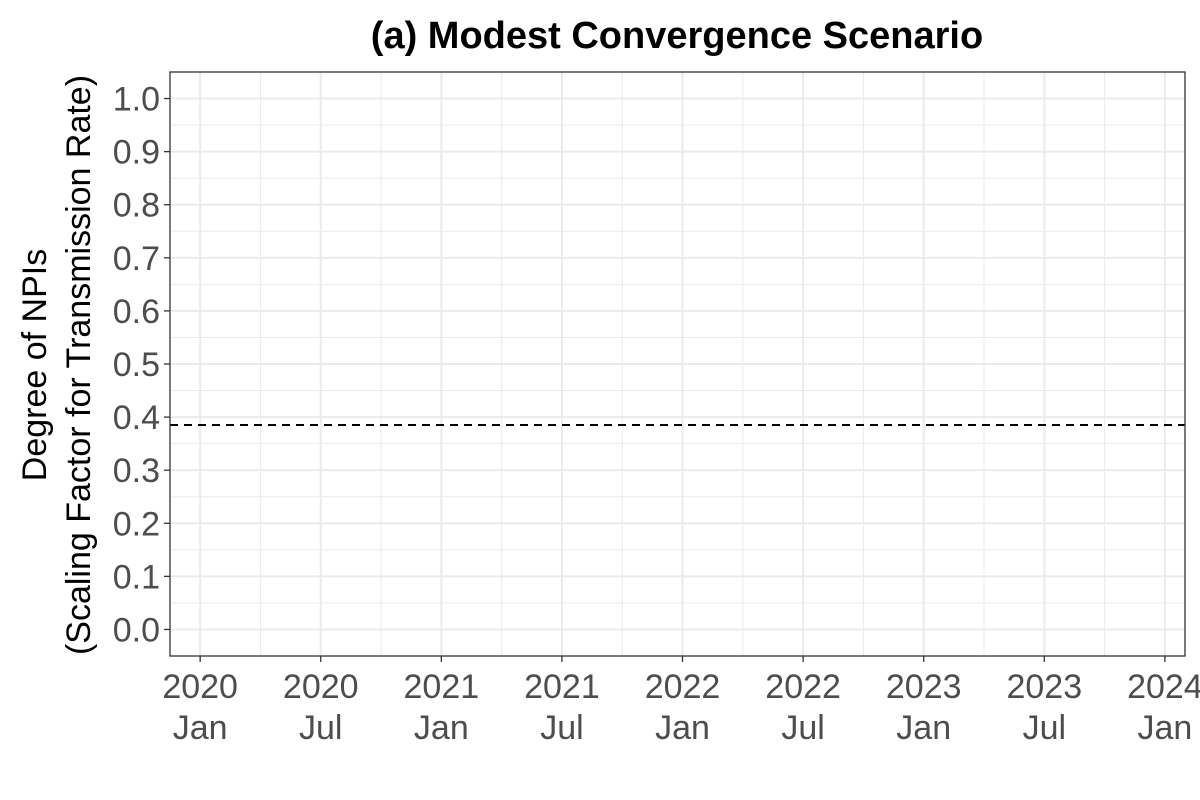 This screenshot has width=1200, height=800. What do you see at coordinates (35, 365) in the screenshot?
I see `y-axis-label-line-1: Degree of NPIs` at bounding box center [35, 365].